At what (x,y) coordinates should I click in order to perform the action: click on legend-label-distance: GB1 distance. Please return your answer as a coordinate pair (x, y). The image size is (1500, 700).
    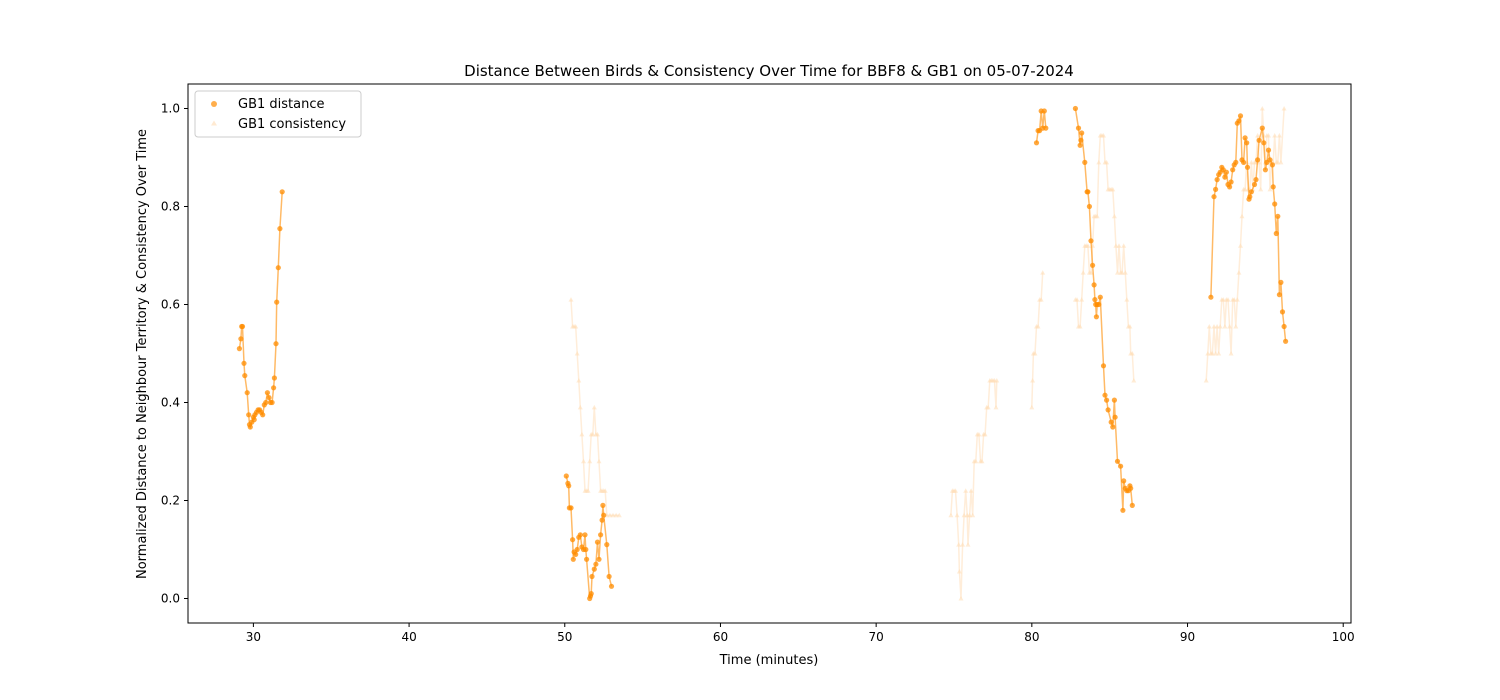
    Looking at the image, I should click on (281, 104).